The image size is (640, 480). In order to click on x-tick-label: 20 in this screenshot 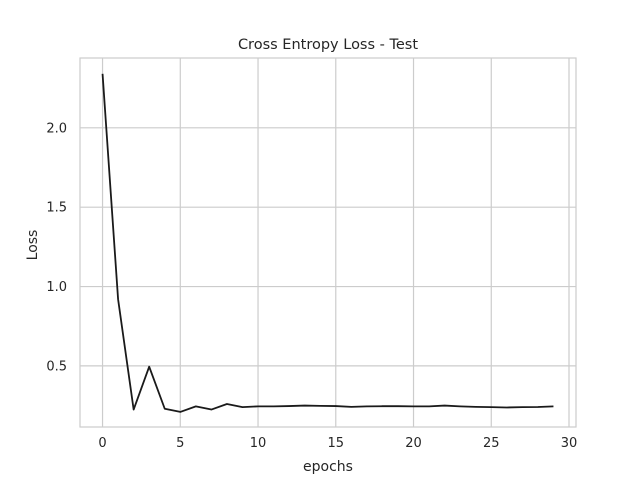, I will do `click(413, 443)`.